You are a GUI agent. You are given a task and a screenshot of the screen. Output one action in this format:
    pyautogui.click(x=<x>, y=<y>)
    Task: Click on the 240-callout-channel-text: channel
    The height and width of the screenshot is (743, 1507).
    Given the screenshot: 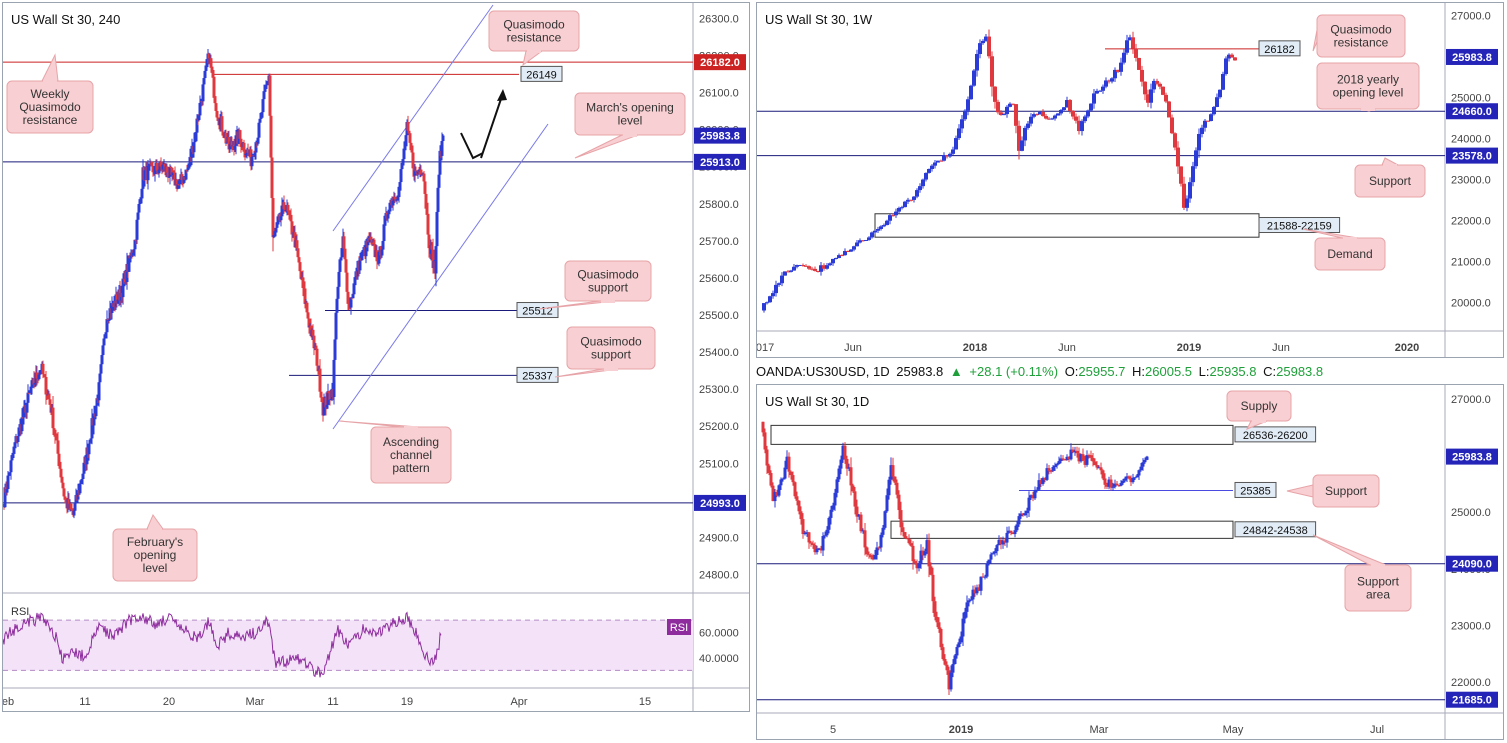 What is the action you would take?
    pyautogui.click(x=411, y=455)
    